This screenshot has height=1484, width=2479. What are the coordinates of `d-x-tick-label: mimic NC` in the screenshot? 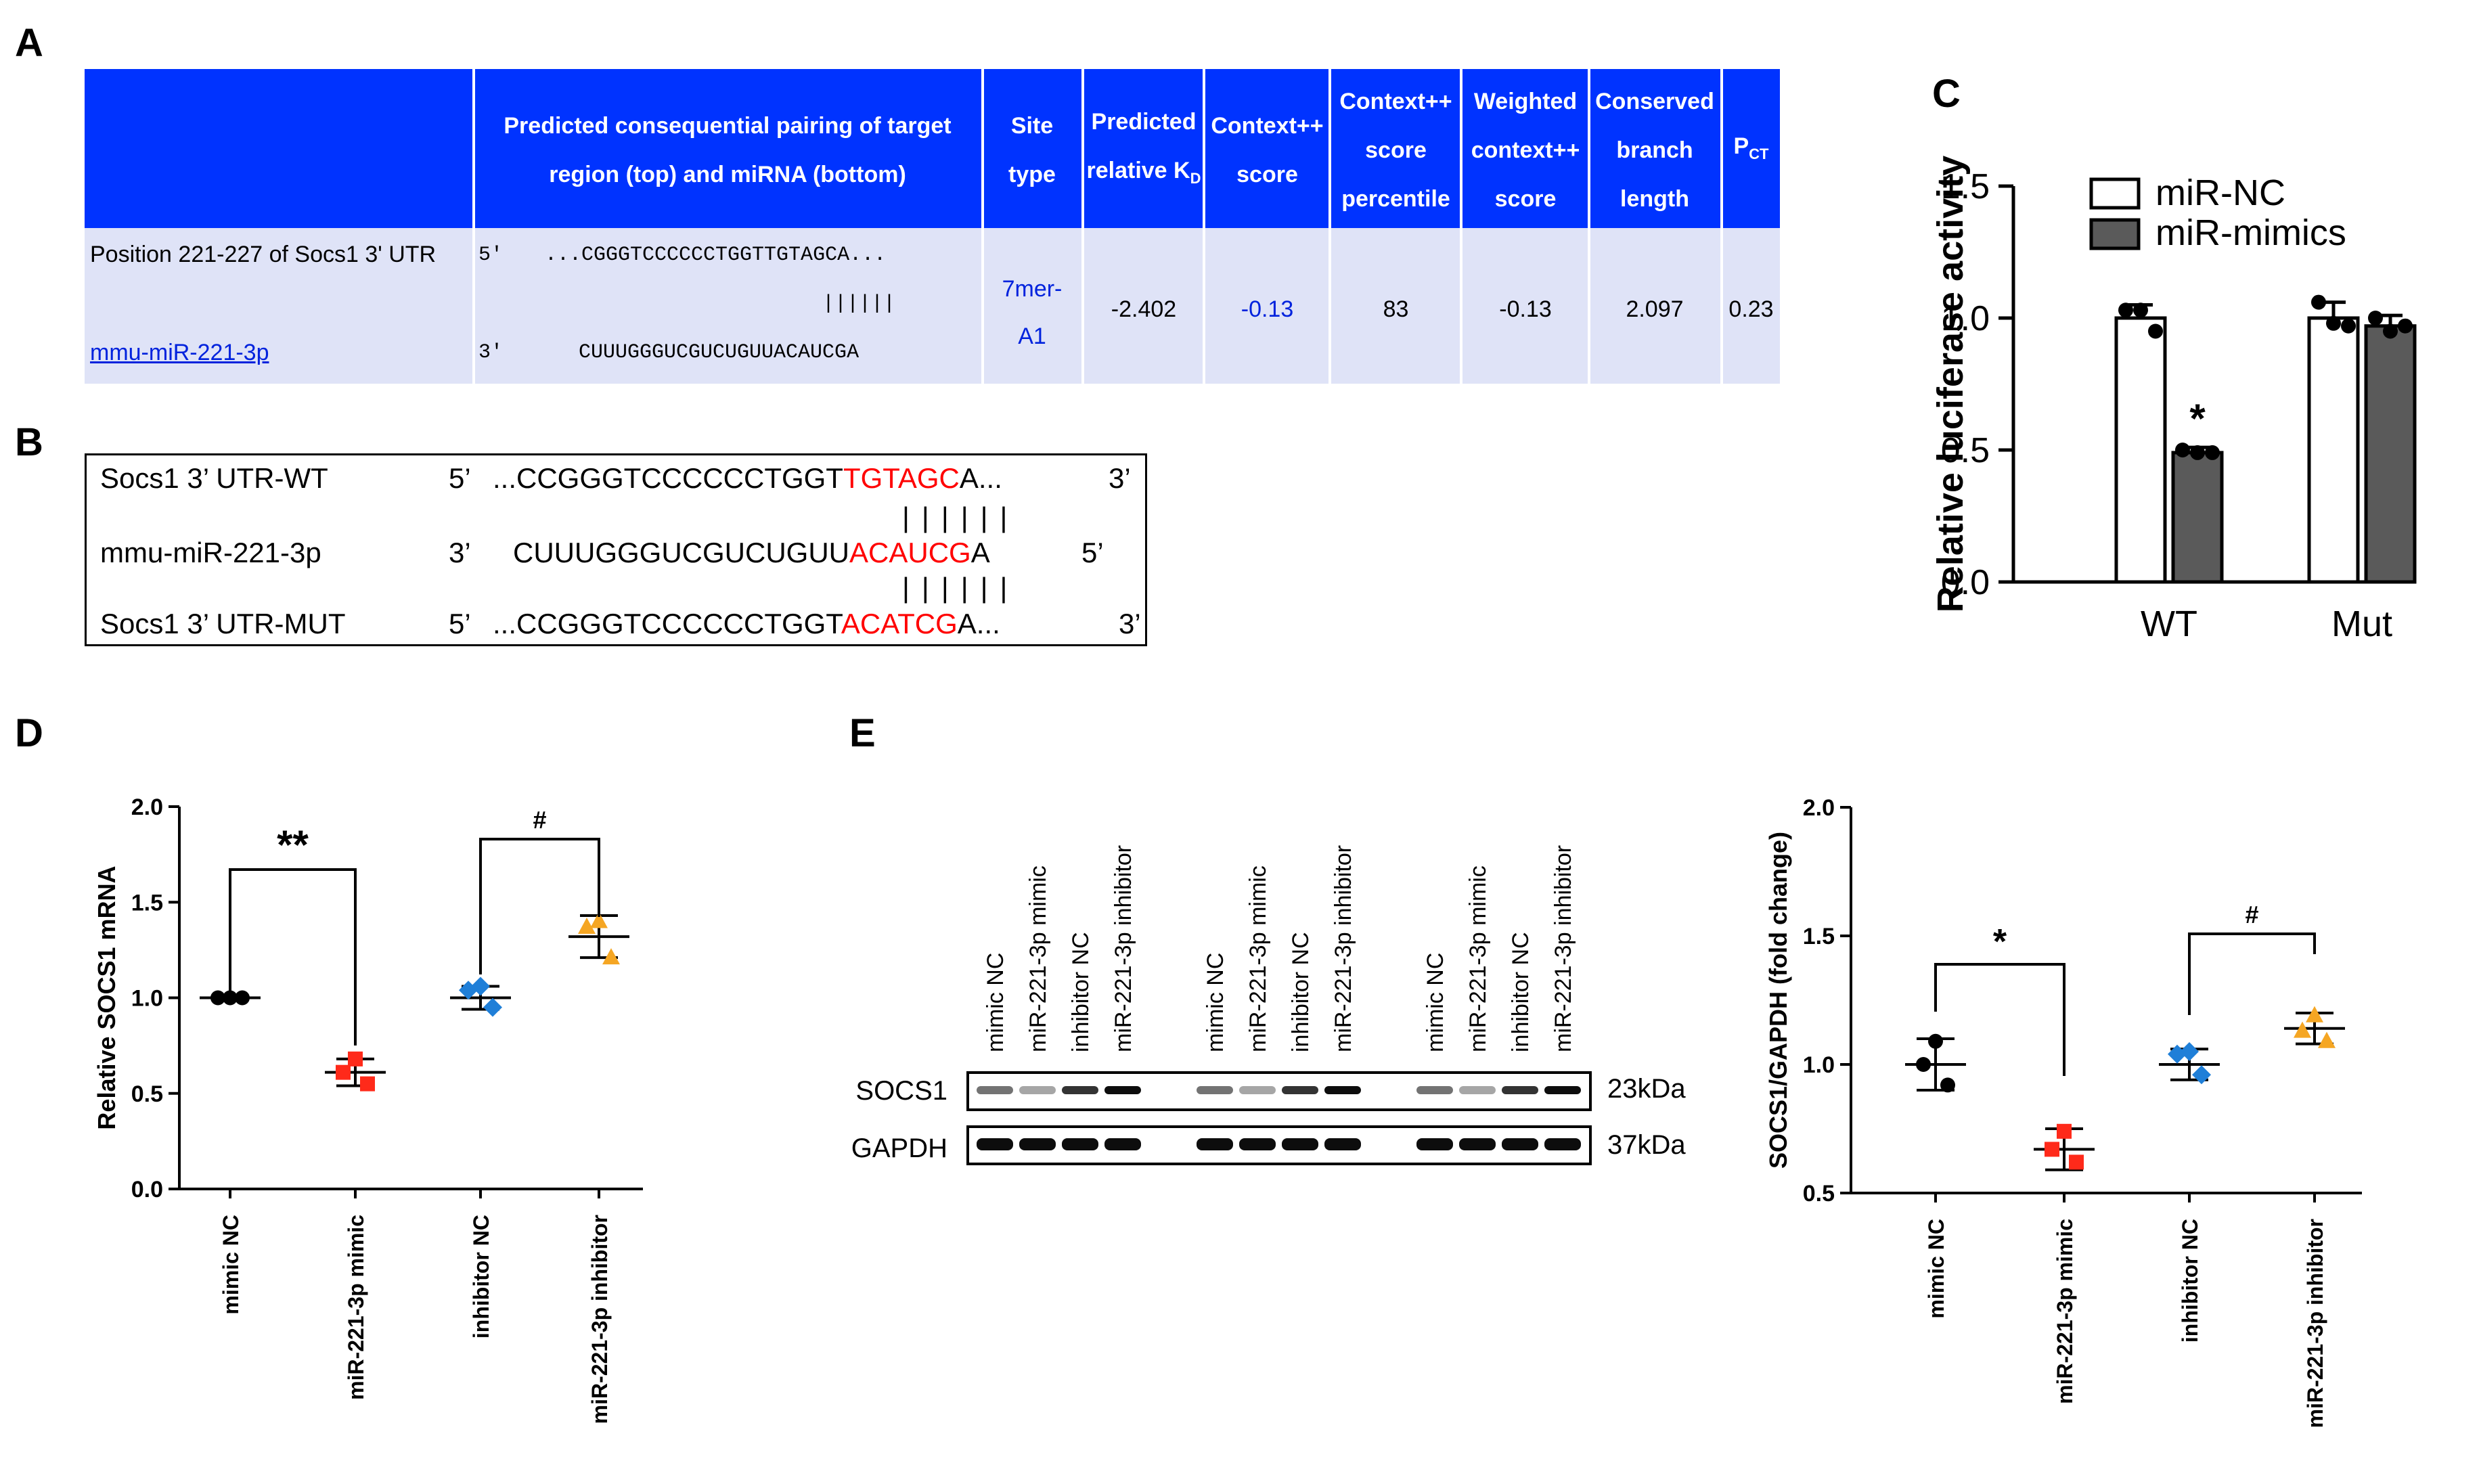 It's located at (231, 1265).